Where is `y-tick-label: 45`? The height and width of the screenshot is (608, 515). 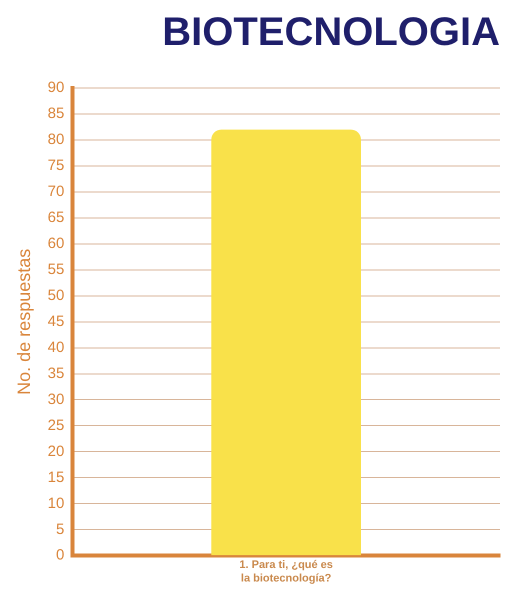 y-tick-label: 45 is located at coordinates (56, 321).